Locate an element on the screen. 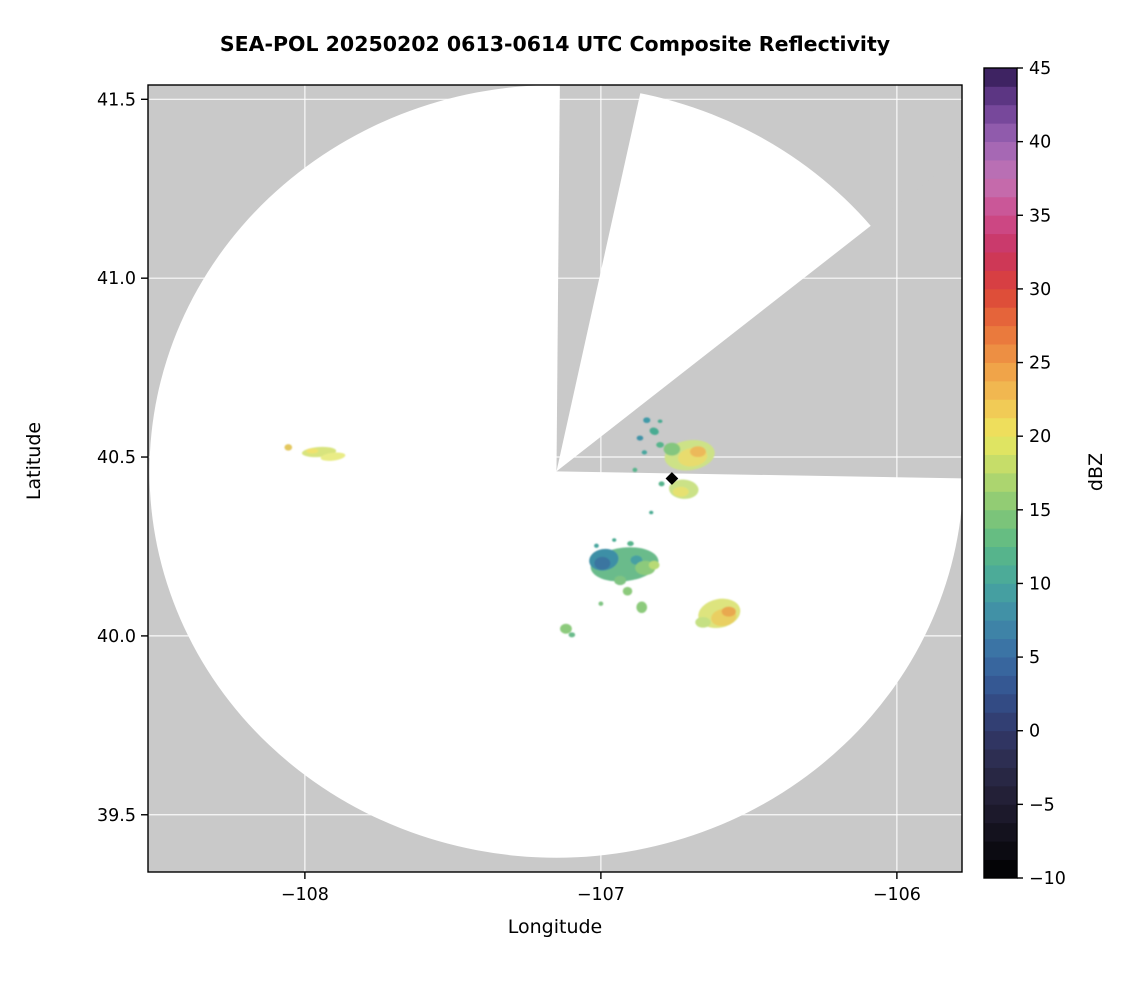 The image size is (1146, 990). x-tick-label: −106 is located at coordinates (897, 895).